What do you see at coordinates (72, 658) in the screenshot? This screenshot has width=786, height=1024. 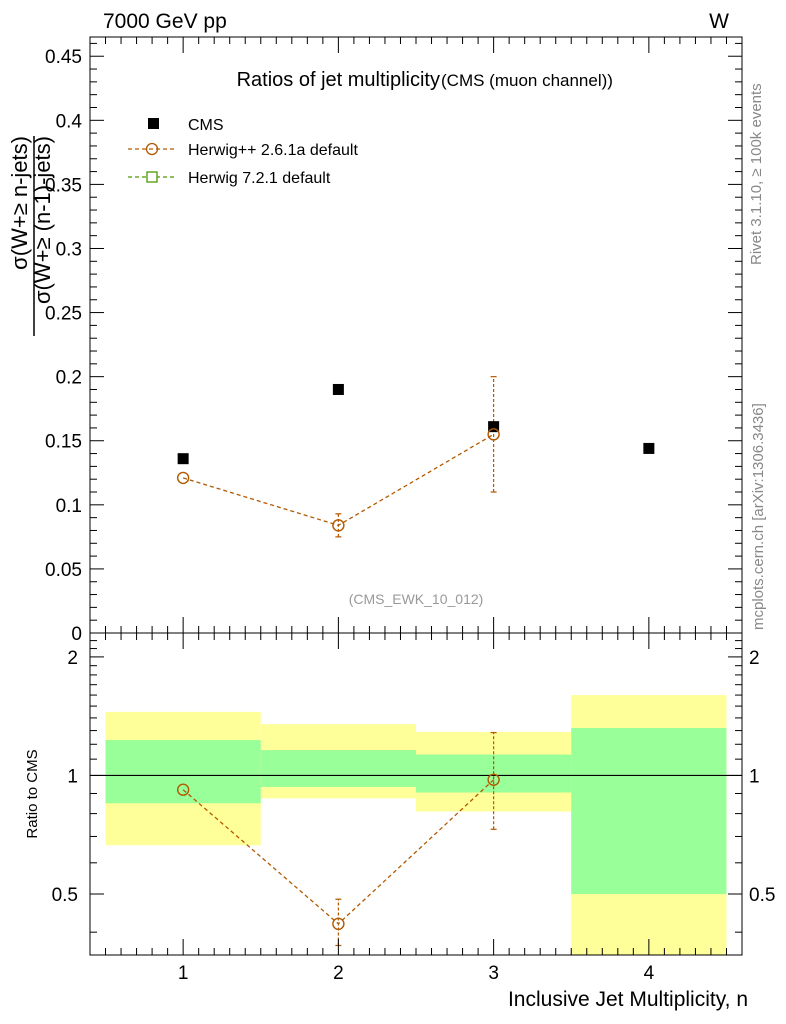 I see `ratio-y-tick-label: 2` at bounding box center [72, 658].